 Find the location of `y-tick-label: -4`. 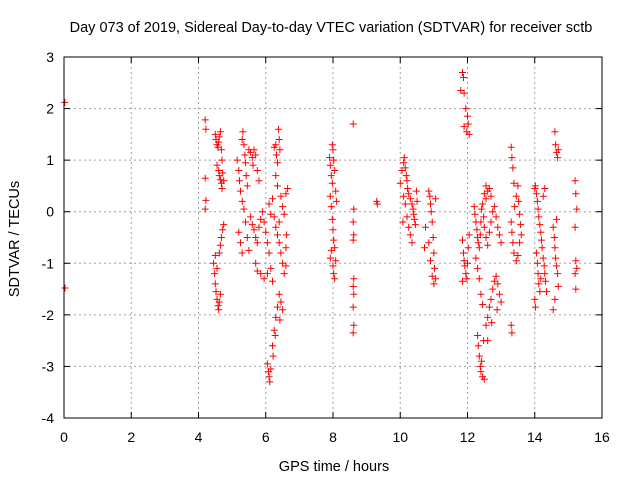

y-tick-label: -4 is located at coordinates (48, 418).